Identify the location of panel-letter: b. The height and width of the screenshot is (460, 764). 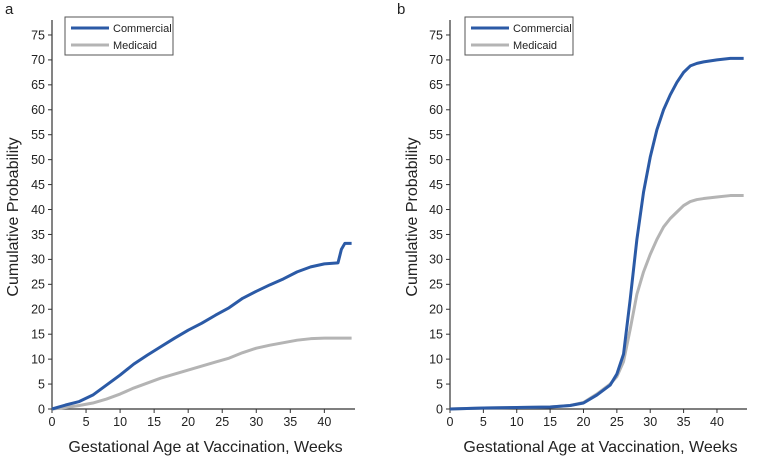
(401, 9).